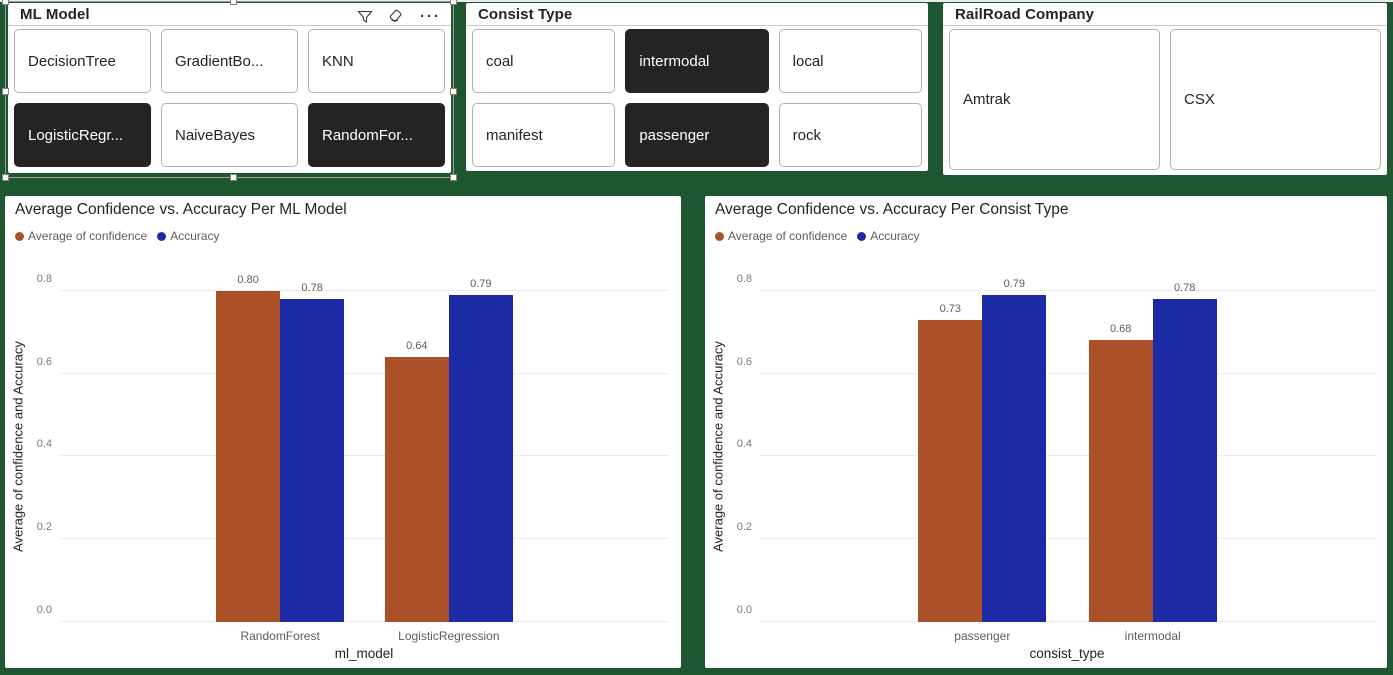 The image size is (1393, 675). What do you see at coordinates (696, 1) in the screenshot?
I see `page-top-edge` at bounding box center [696, 1].